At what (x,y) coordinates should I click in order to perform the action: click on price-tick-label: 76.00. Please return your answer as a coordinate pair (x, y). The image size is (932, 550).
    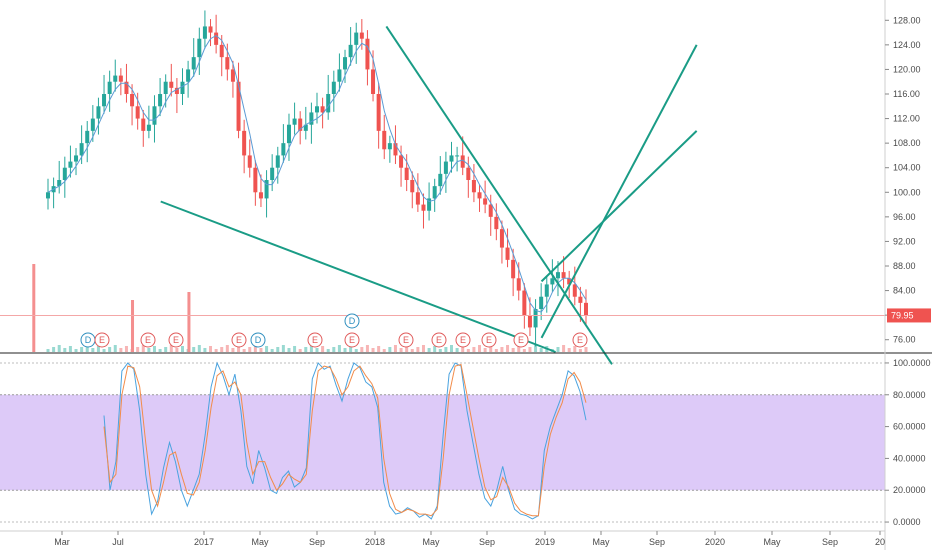
    Looking at the image, I should click on (904, 340).